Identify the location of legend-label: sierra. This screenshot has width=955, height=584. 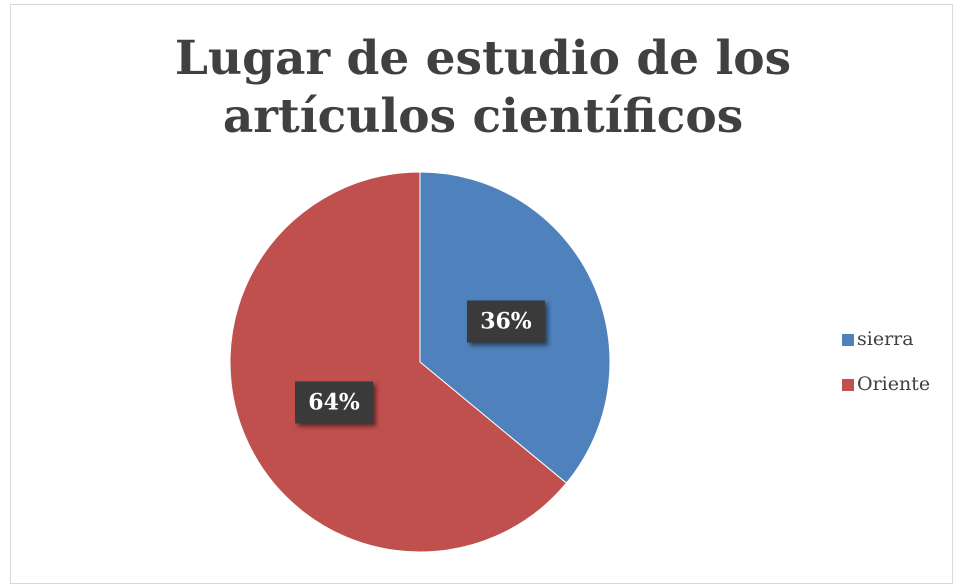
(885, 339).